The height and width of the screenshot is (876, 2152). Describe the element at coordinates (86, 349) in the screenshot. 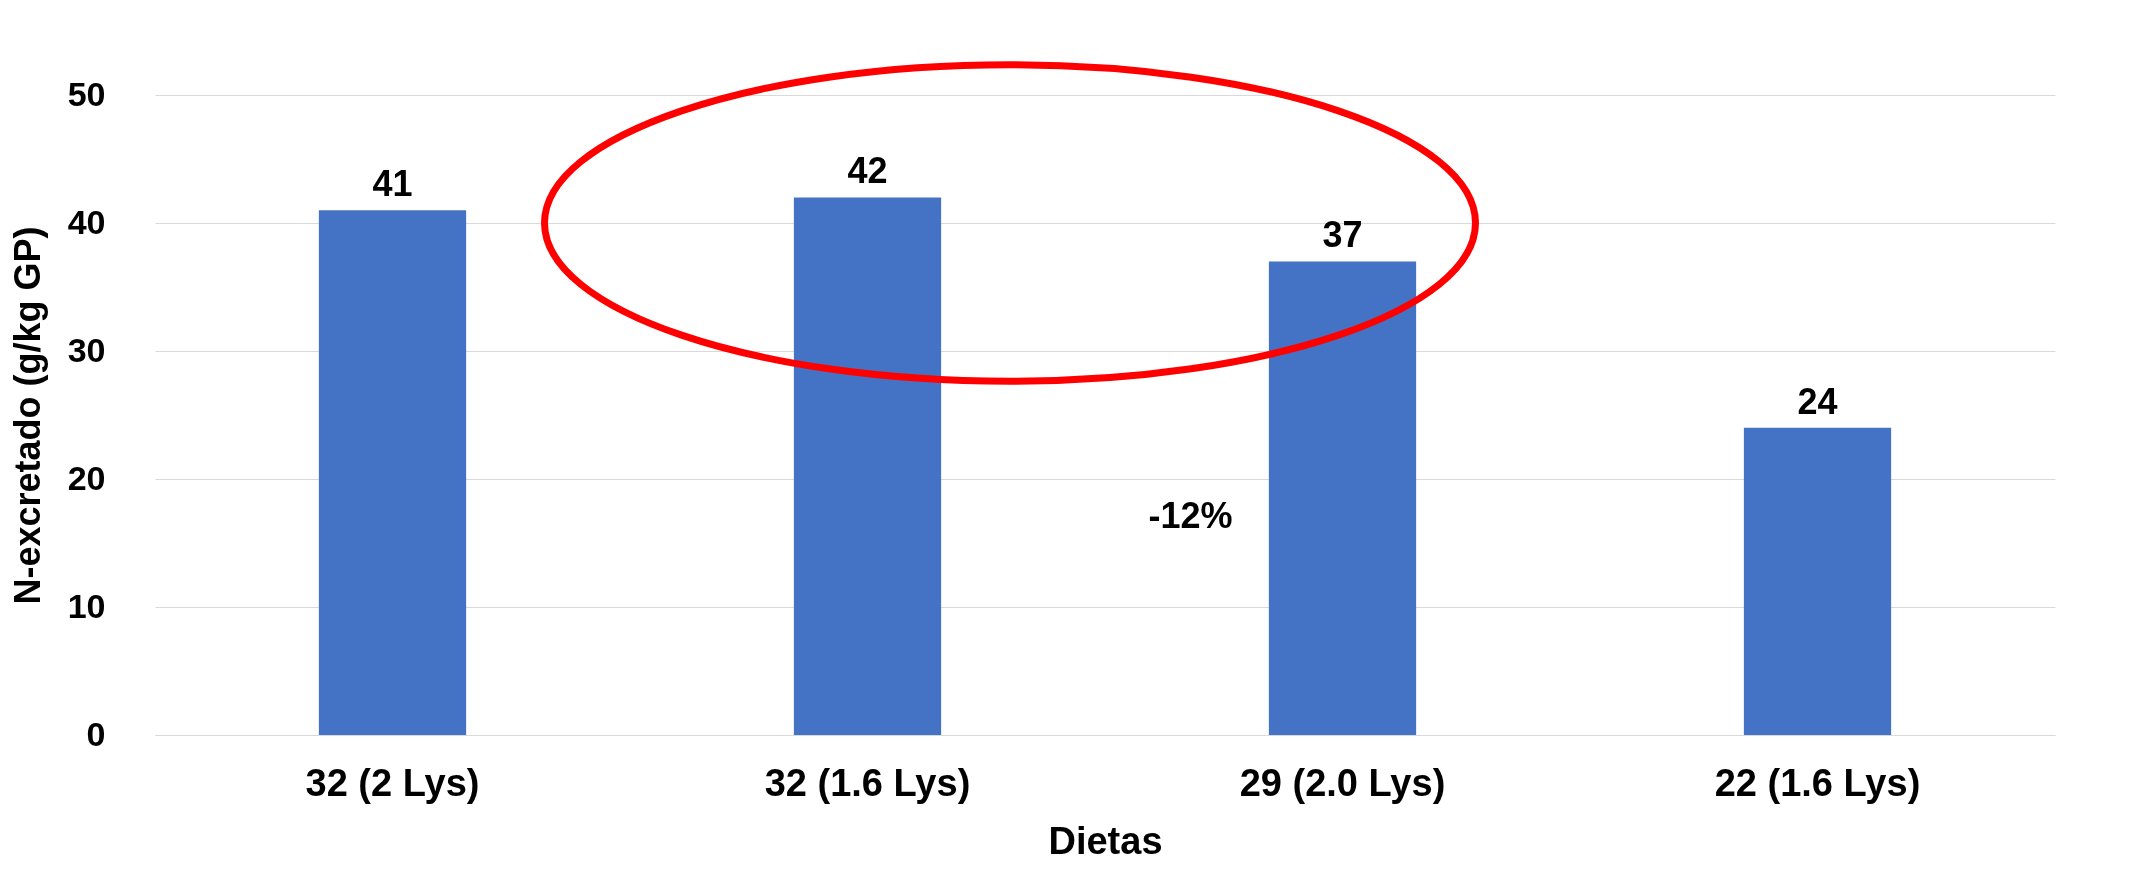

I see `y-tick-label: 30` at that location.